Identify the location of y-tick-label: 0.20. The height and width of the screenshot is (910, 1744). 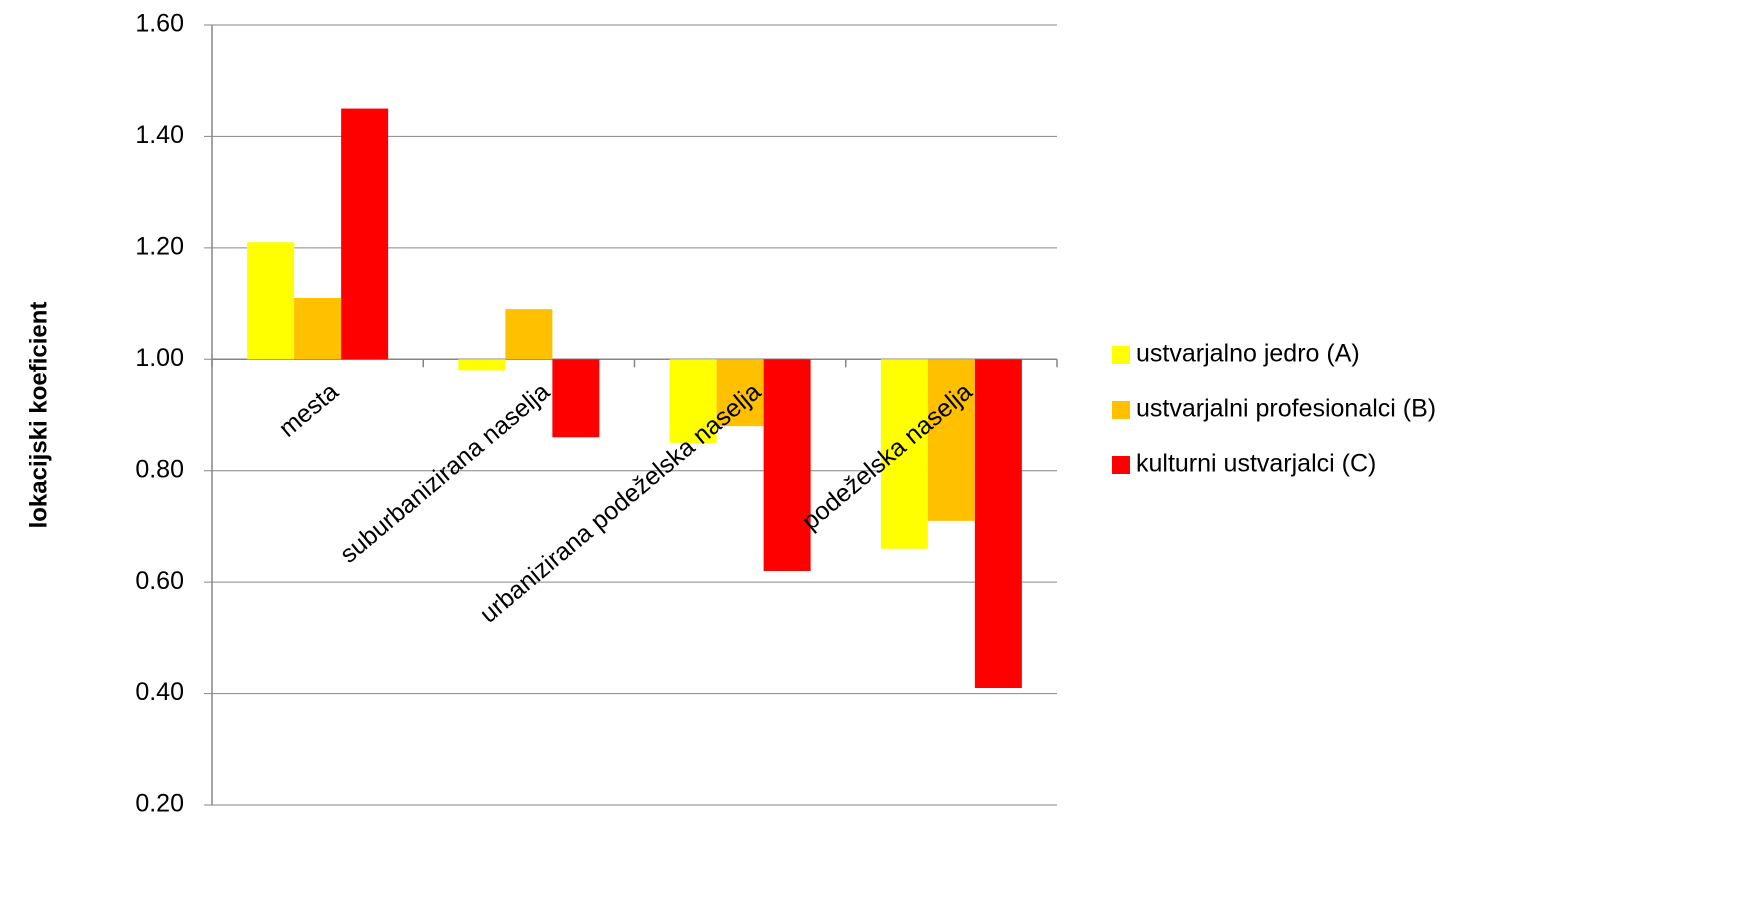
(159, 804).